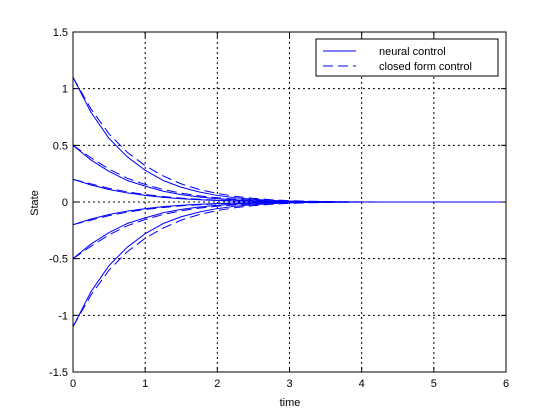 The width and height of the screenshot is (560, 420). I want to click on x-tick-label: 6, so click(506, 384).